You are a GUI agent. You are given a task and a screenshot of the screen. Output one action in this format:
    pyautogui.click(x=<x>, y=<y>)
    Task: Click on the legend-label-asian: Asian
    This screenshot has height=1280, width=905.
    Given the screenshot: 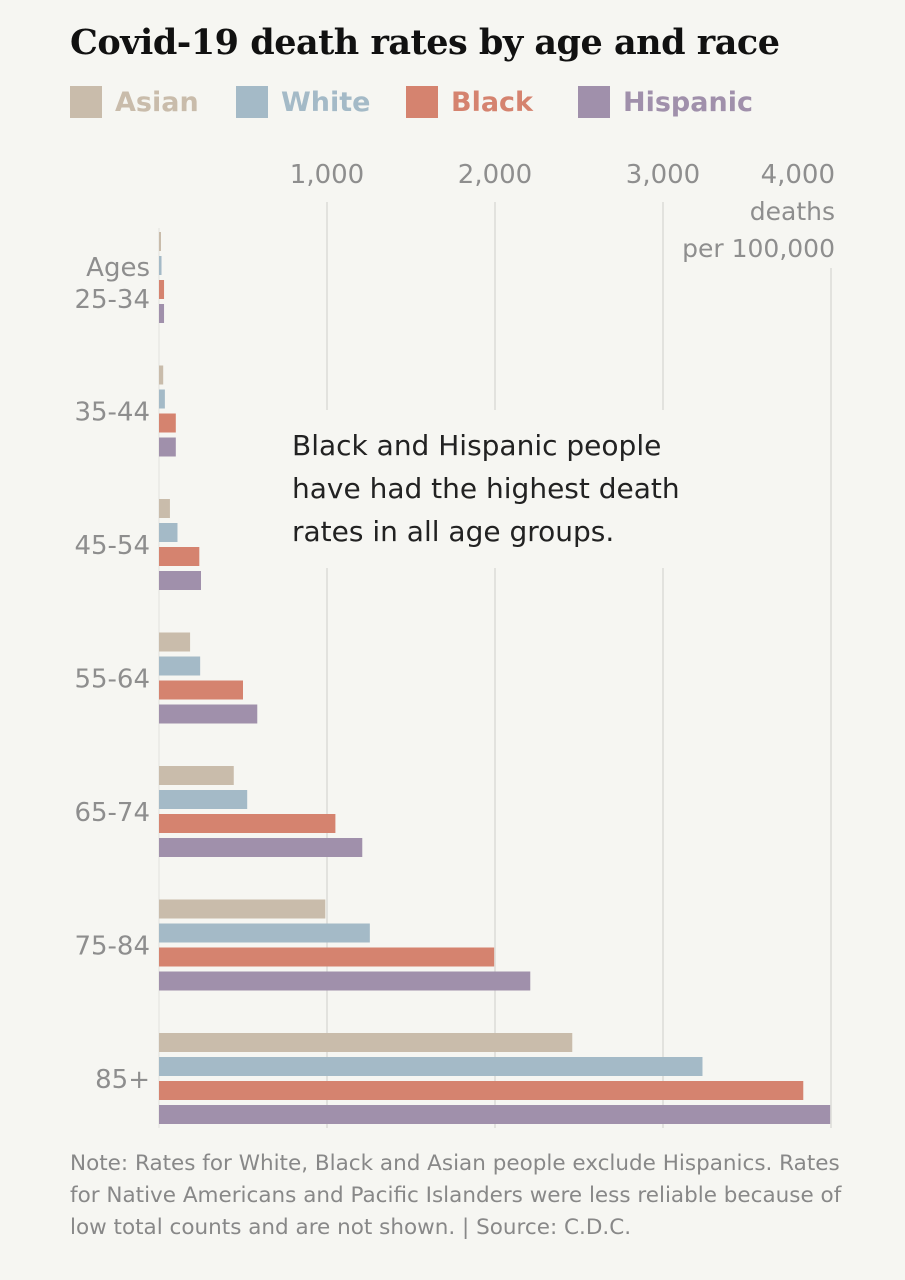 What is the action you would take?
    pyautogui.click(x=157, y=102)
    